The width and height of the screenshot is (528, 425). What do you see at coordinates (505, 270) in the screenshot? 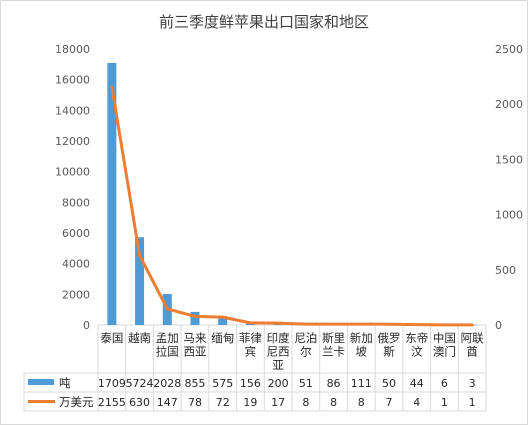
I see `right-tick-label: 500` at bounding box center [505, 270].